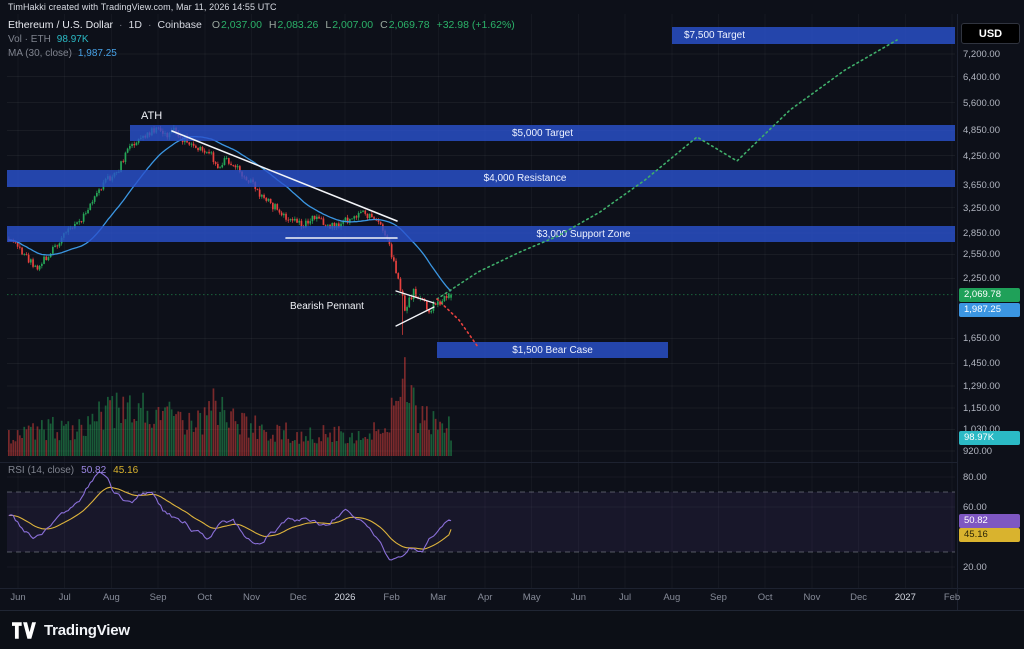 This screenshot has width=1024, height=649. What do you see at coordinates (94, 470) in the screenshot?
I see `rsi-value: 50.82` at bounding box center [94, 470].